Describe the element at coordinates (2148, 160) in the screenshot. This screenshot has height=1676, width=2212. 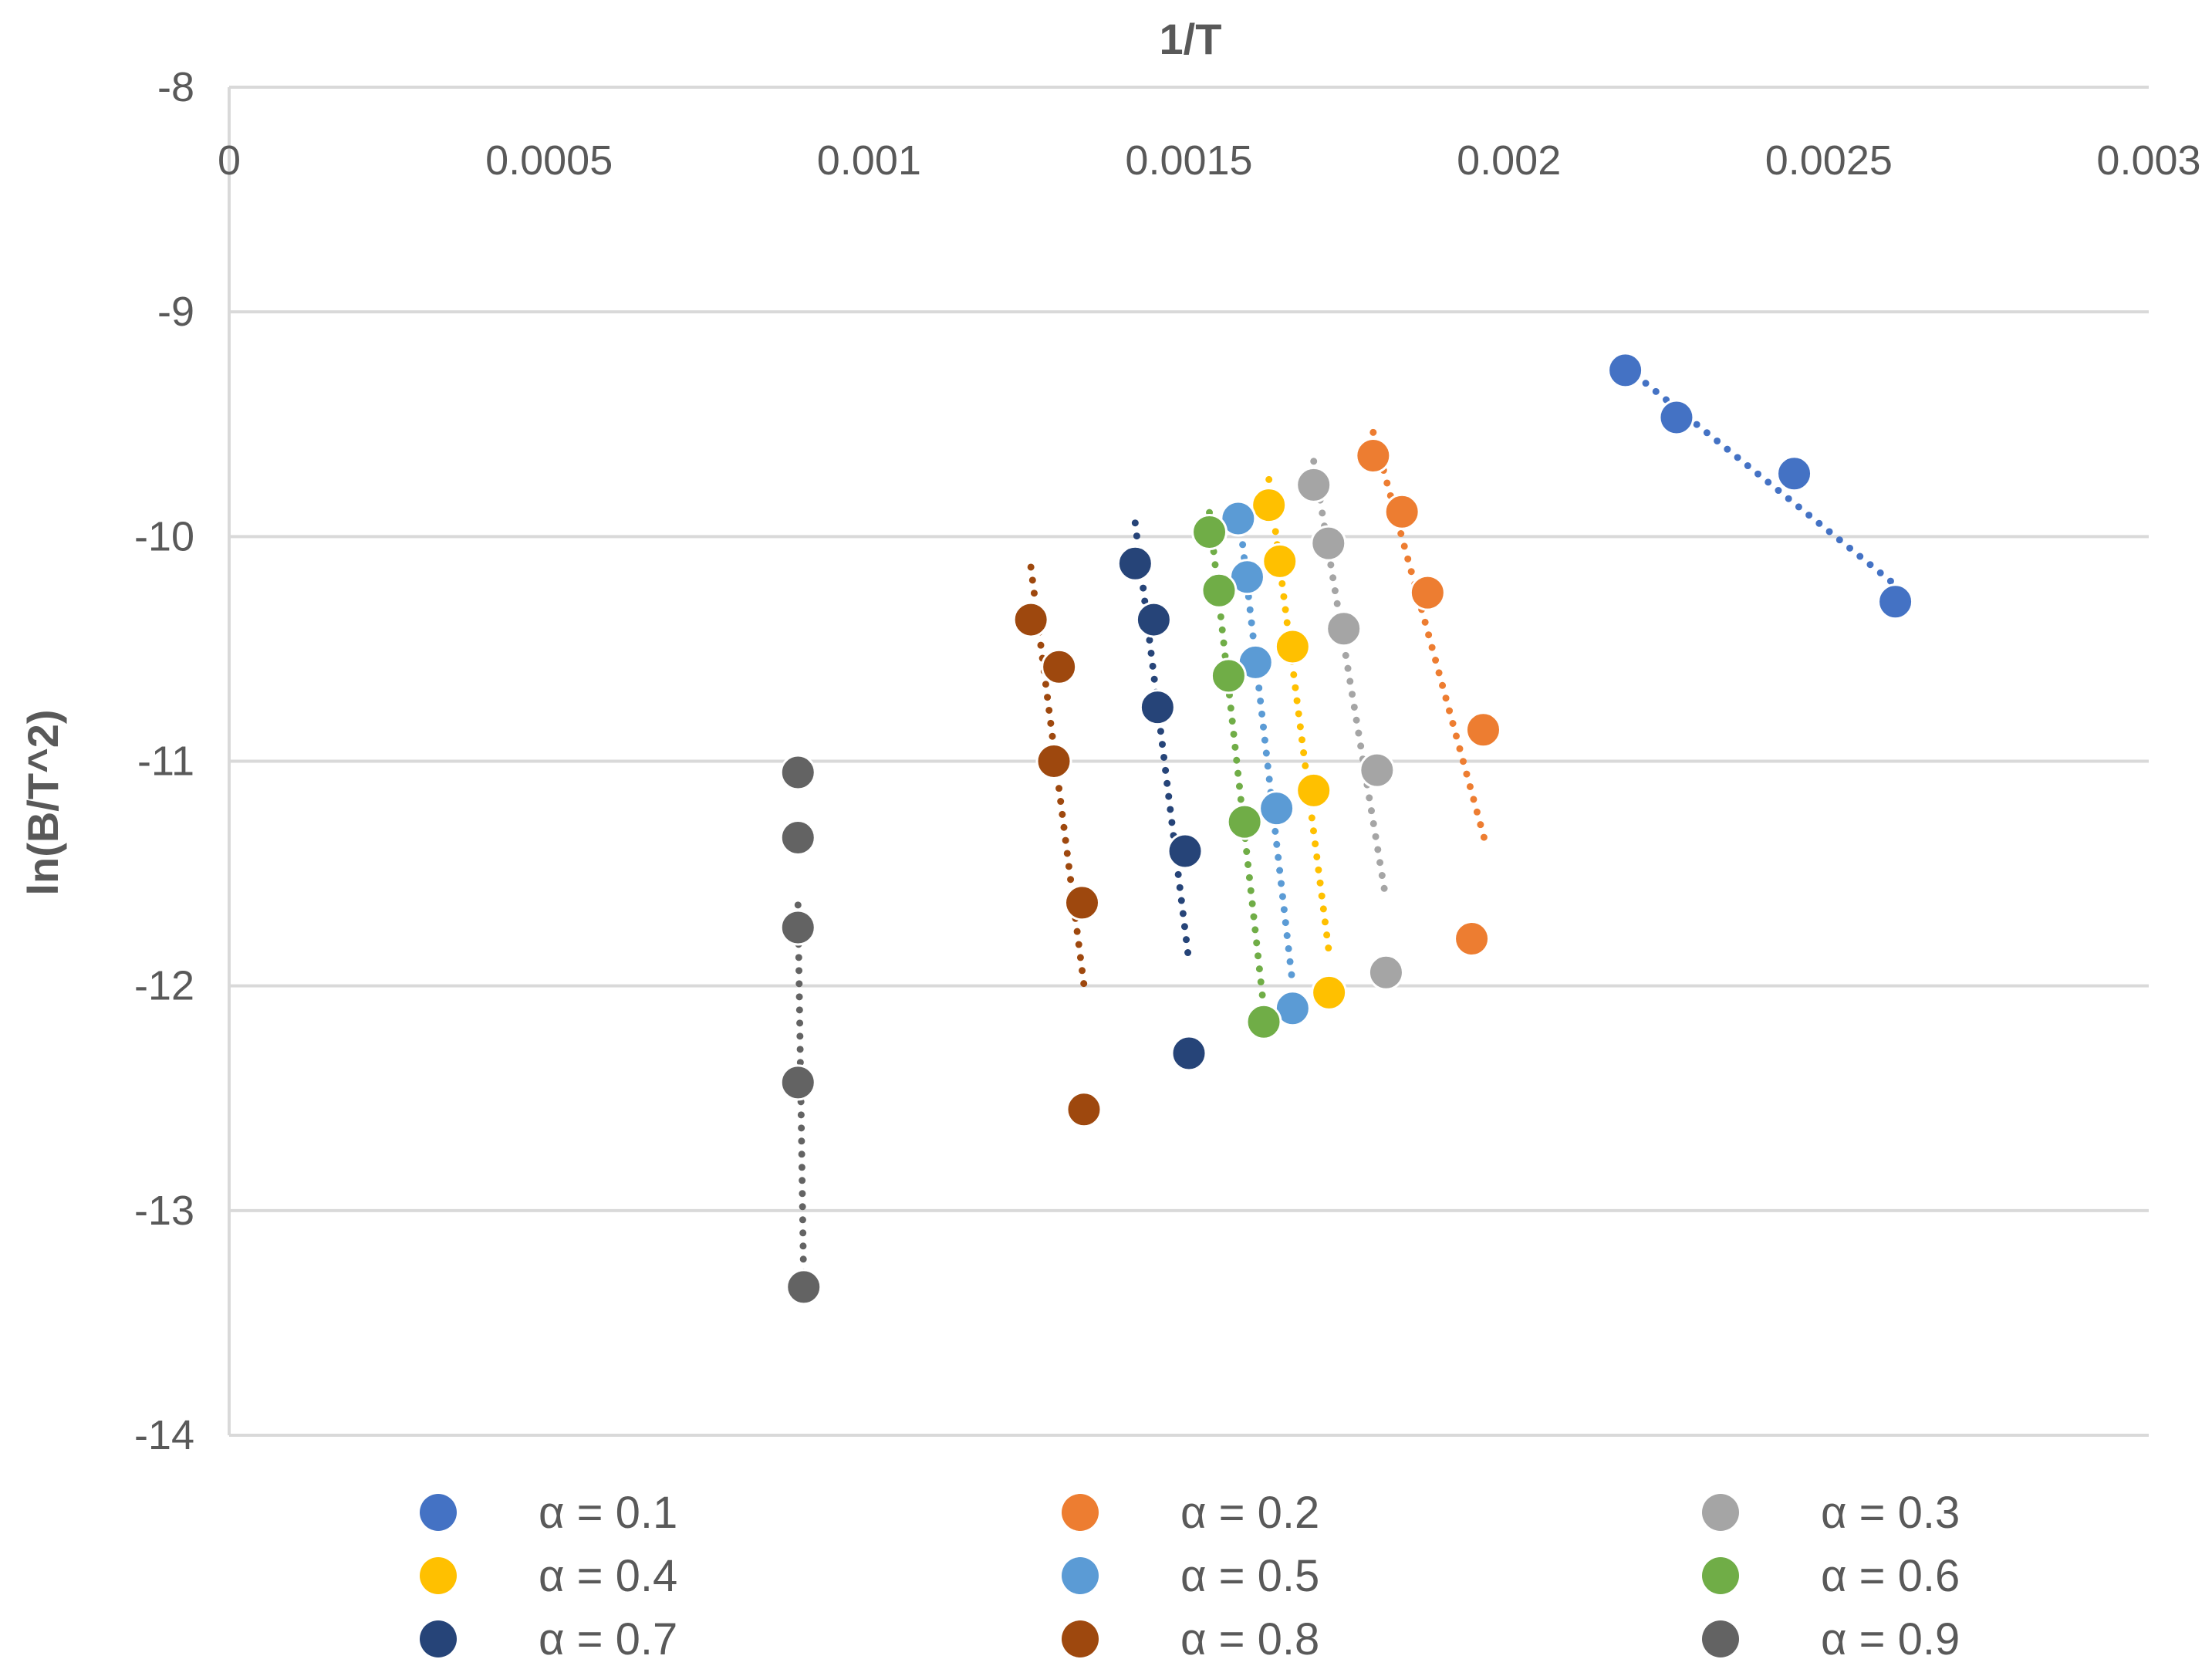
I see `x-tick-label: 0.003` at that location.